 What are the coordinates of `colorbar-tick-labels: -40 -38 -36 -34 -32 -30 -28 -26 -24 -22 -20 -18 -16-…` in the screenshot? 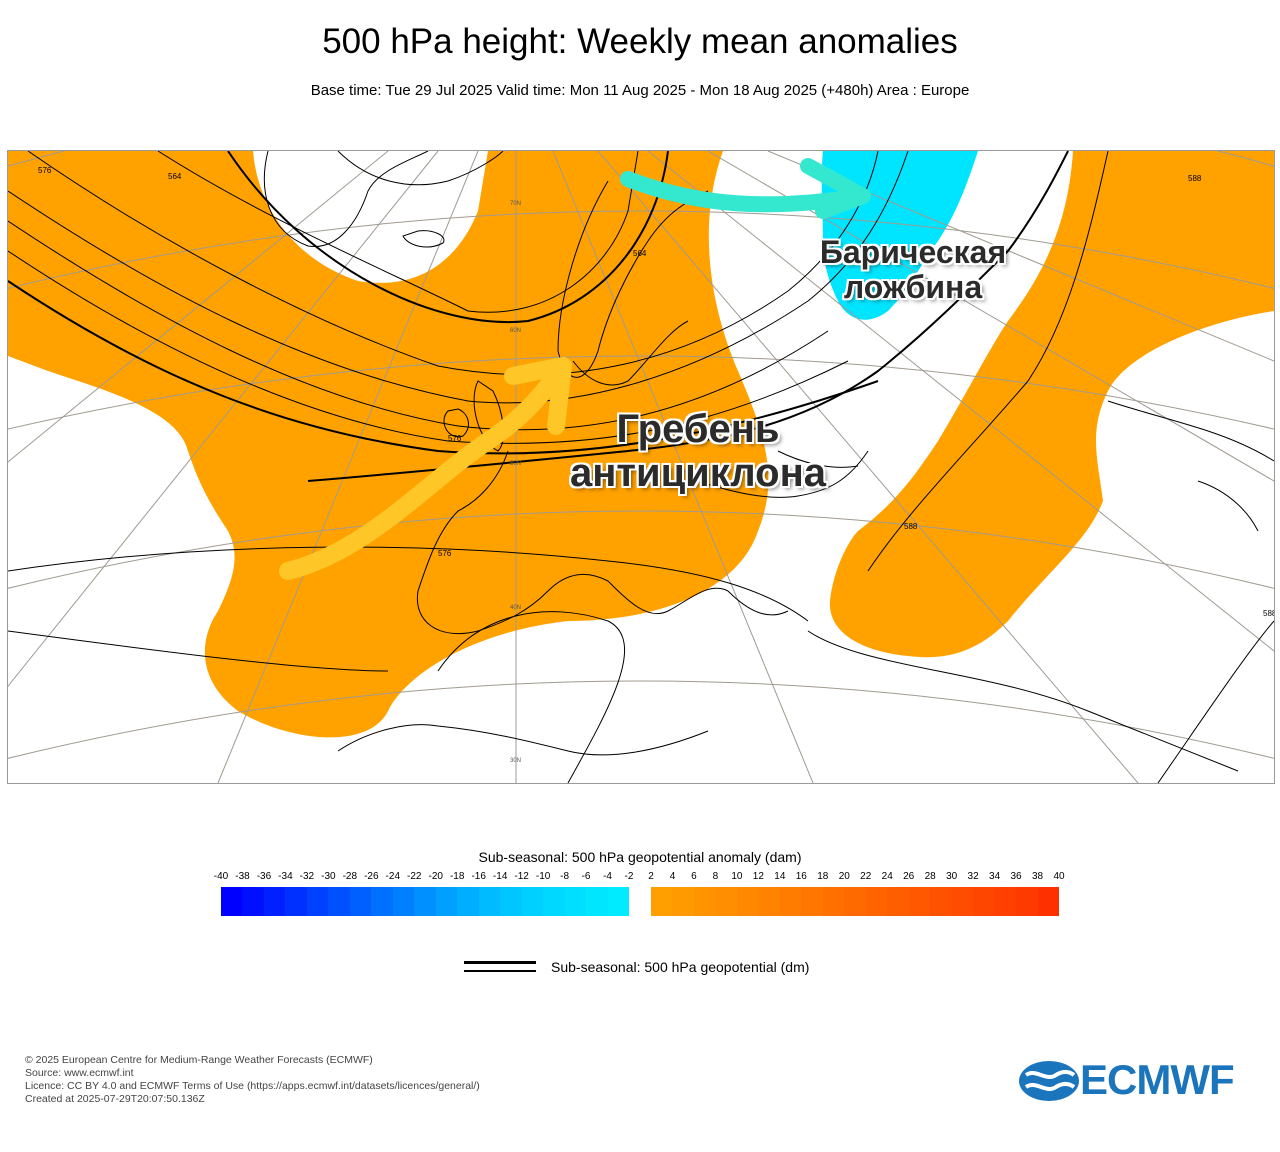 It's located at (640, 878).